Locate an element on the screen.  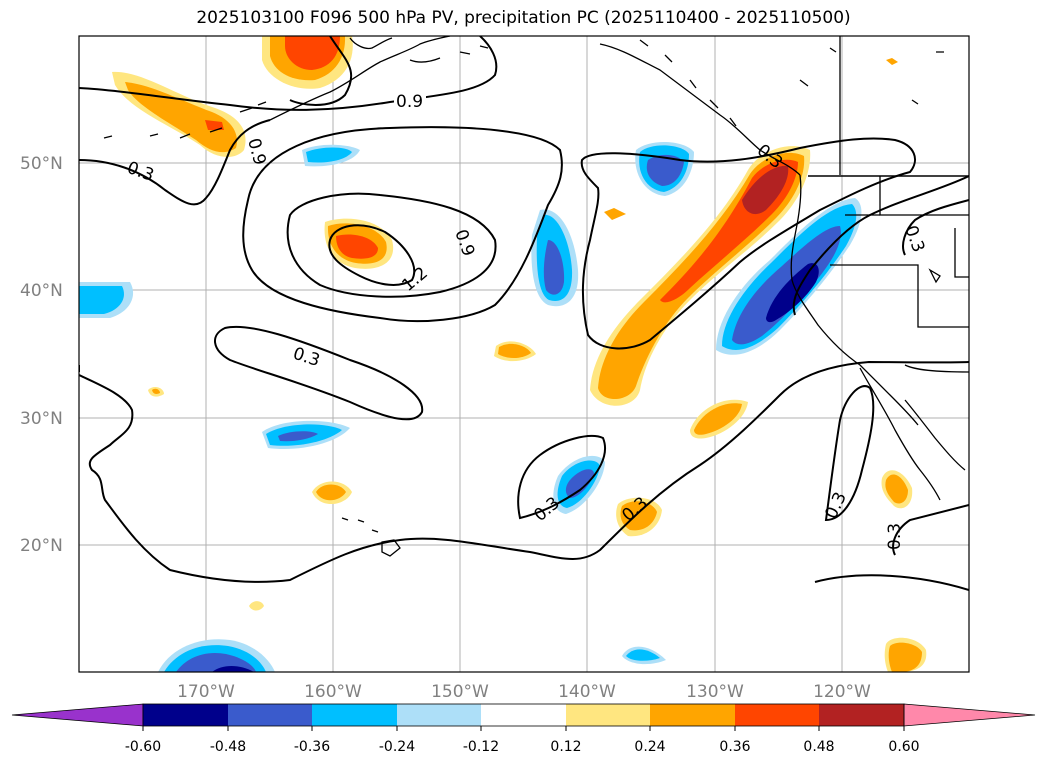
colorbar-tick: 0.12 is located at coordinates (565, 747).